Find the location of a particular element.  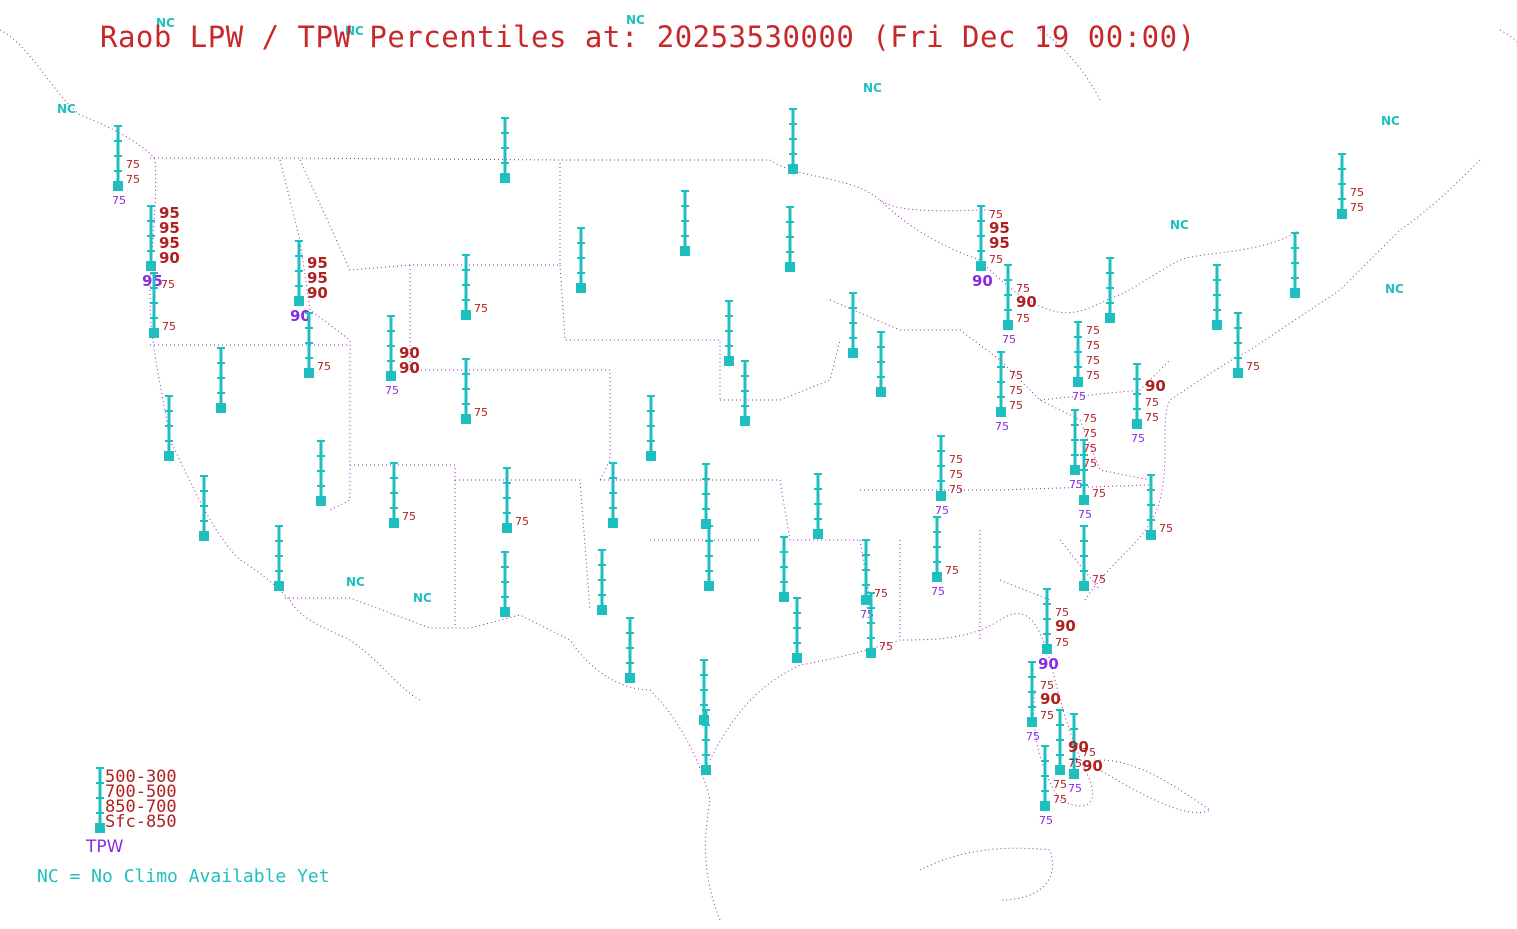

station-s29 is located at coordinates (793, 141).